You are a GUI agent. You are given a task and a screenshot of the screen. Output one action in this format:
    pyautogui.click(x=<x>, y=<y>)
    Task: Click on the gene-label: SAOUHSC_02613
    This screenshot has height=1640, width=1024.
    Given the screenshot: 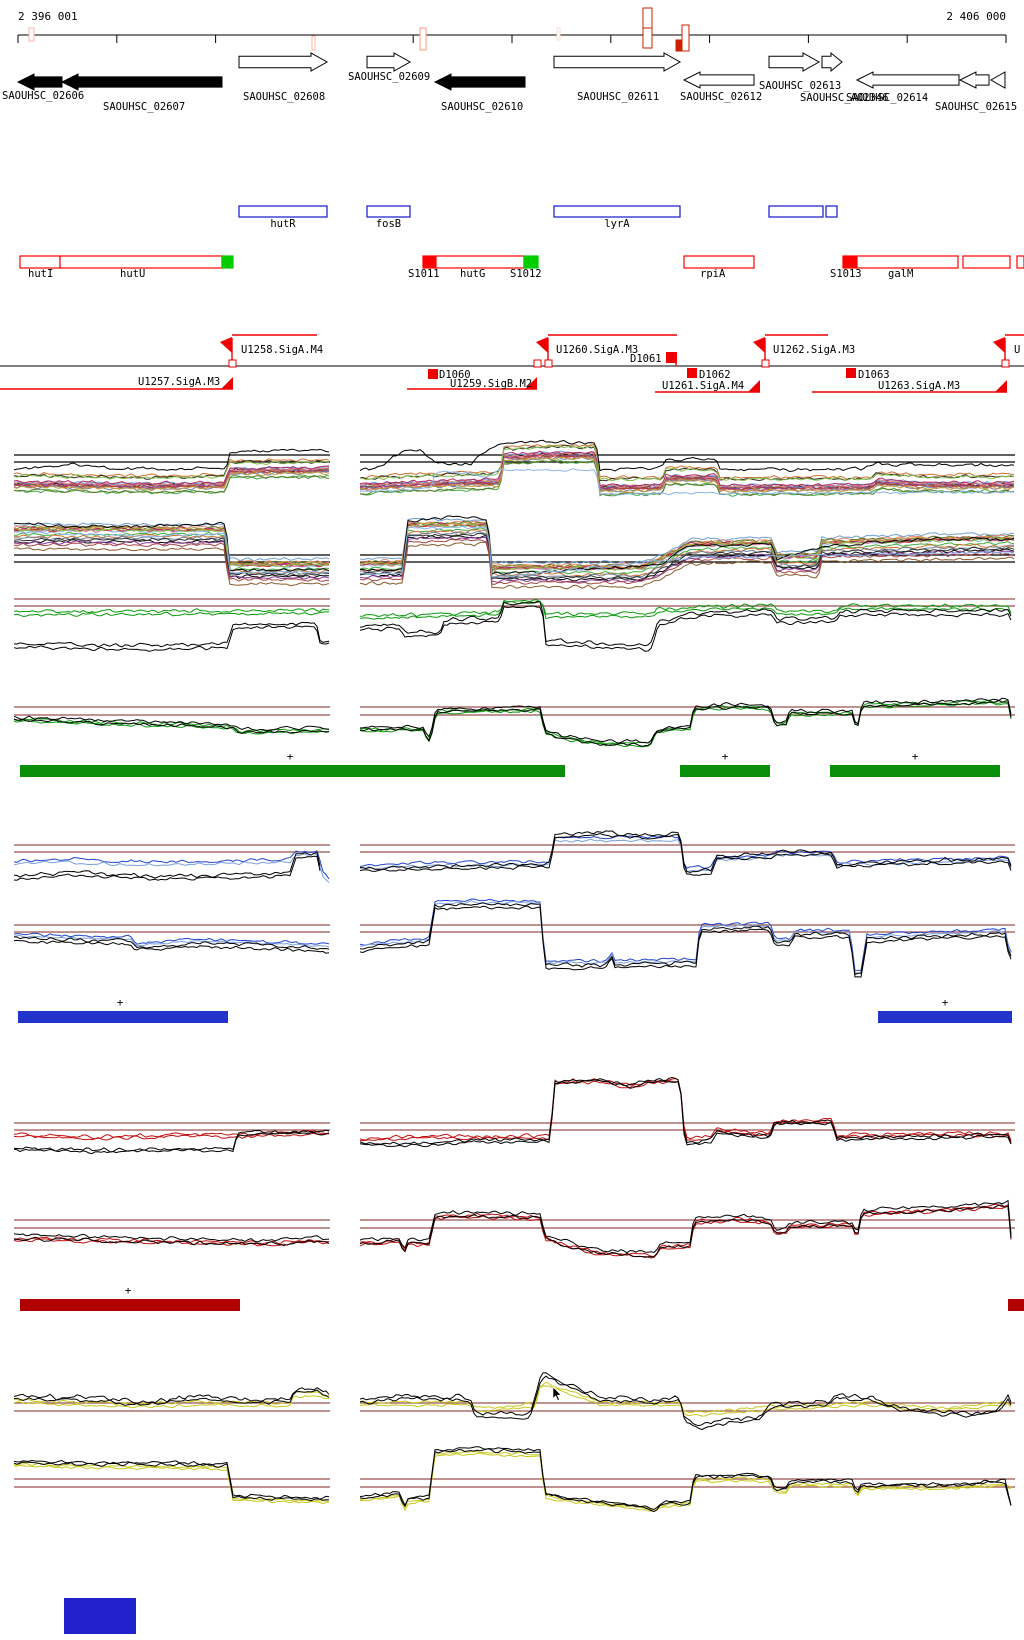 What is the action you would take?
    pyautogui.click(x=800, y=86)
    